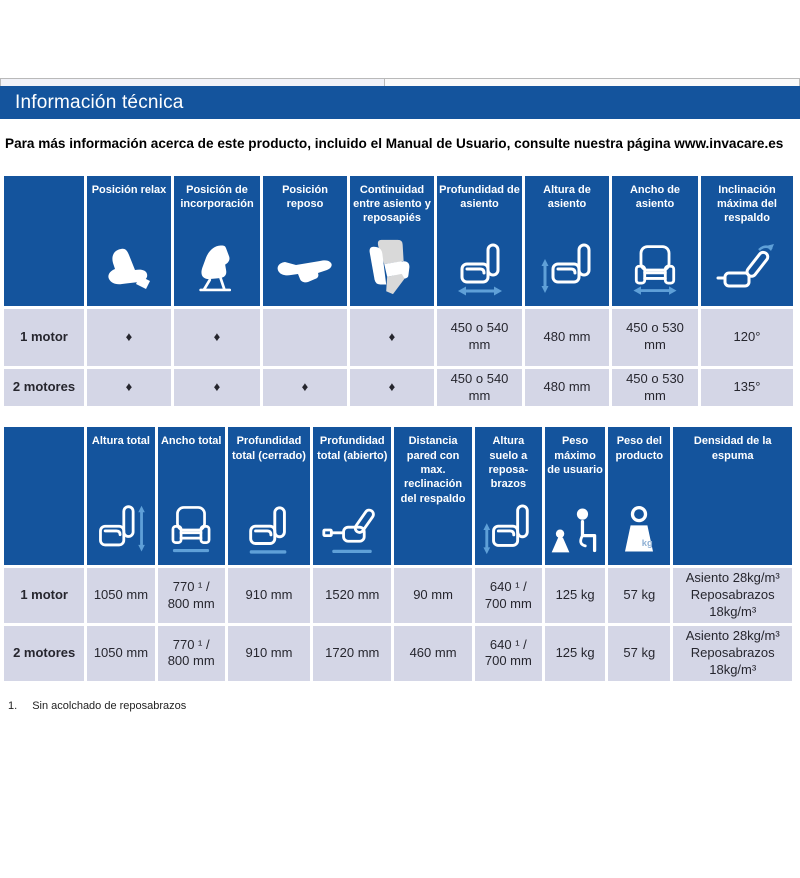  What do you see at coordinates (191, 496) in the screenshot?
I see `col-ancho-total: Ancho total` at bounding box center [191, 496].